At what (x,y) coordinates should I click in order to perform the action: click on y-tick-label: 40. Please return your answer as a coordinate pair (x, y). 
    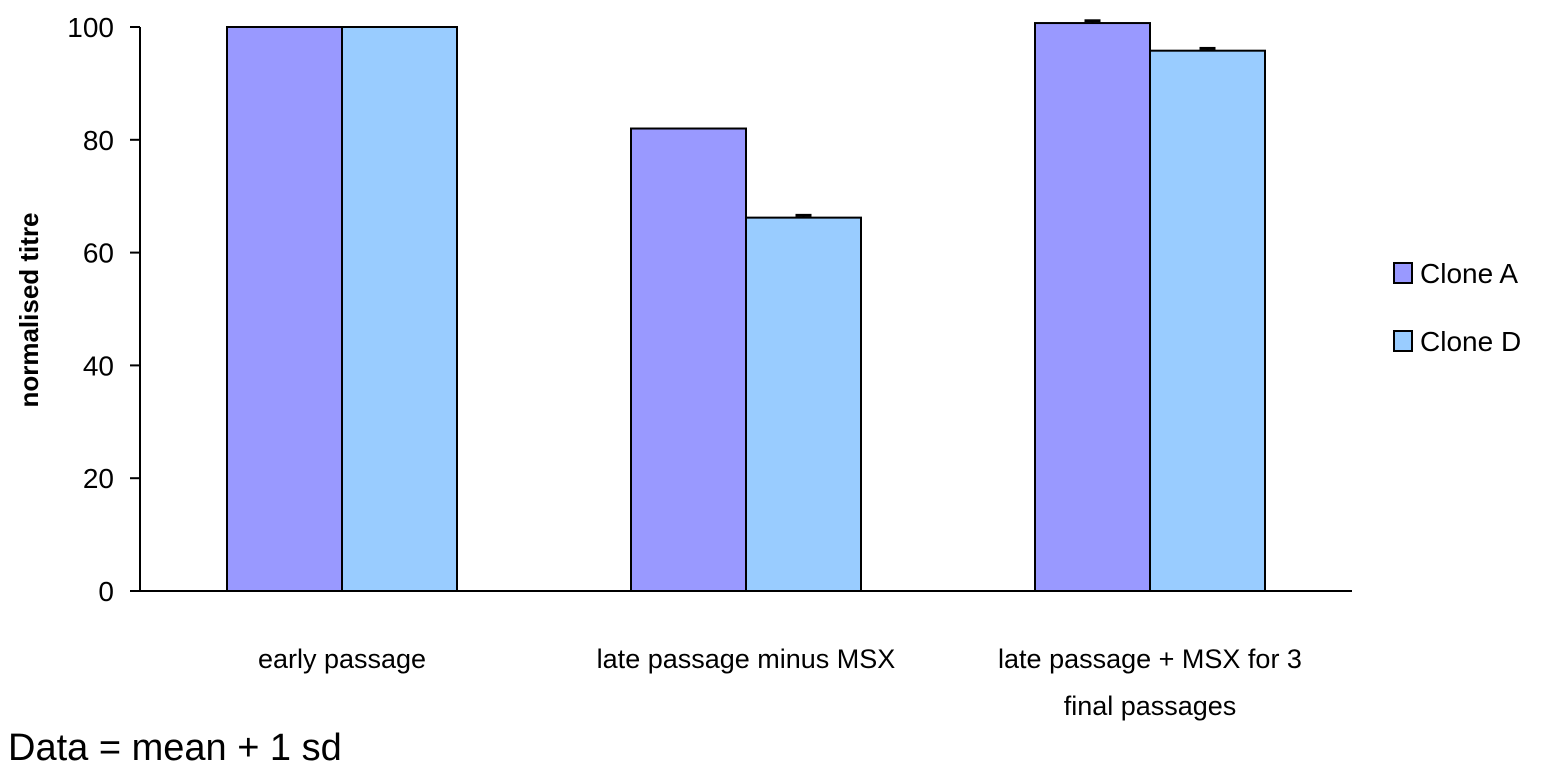
    Looking at the image, I should click on (98, 365).